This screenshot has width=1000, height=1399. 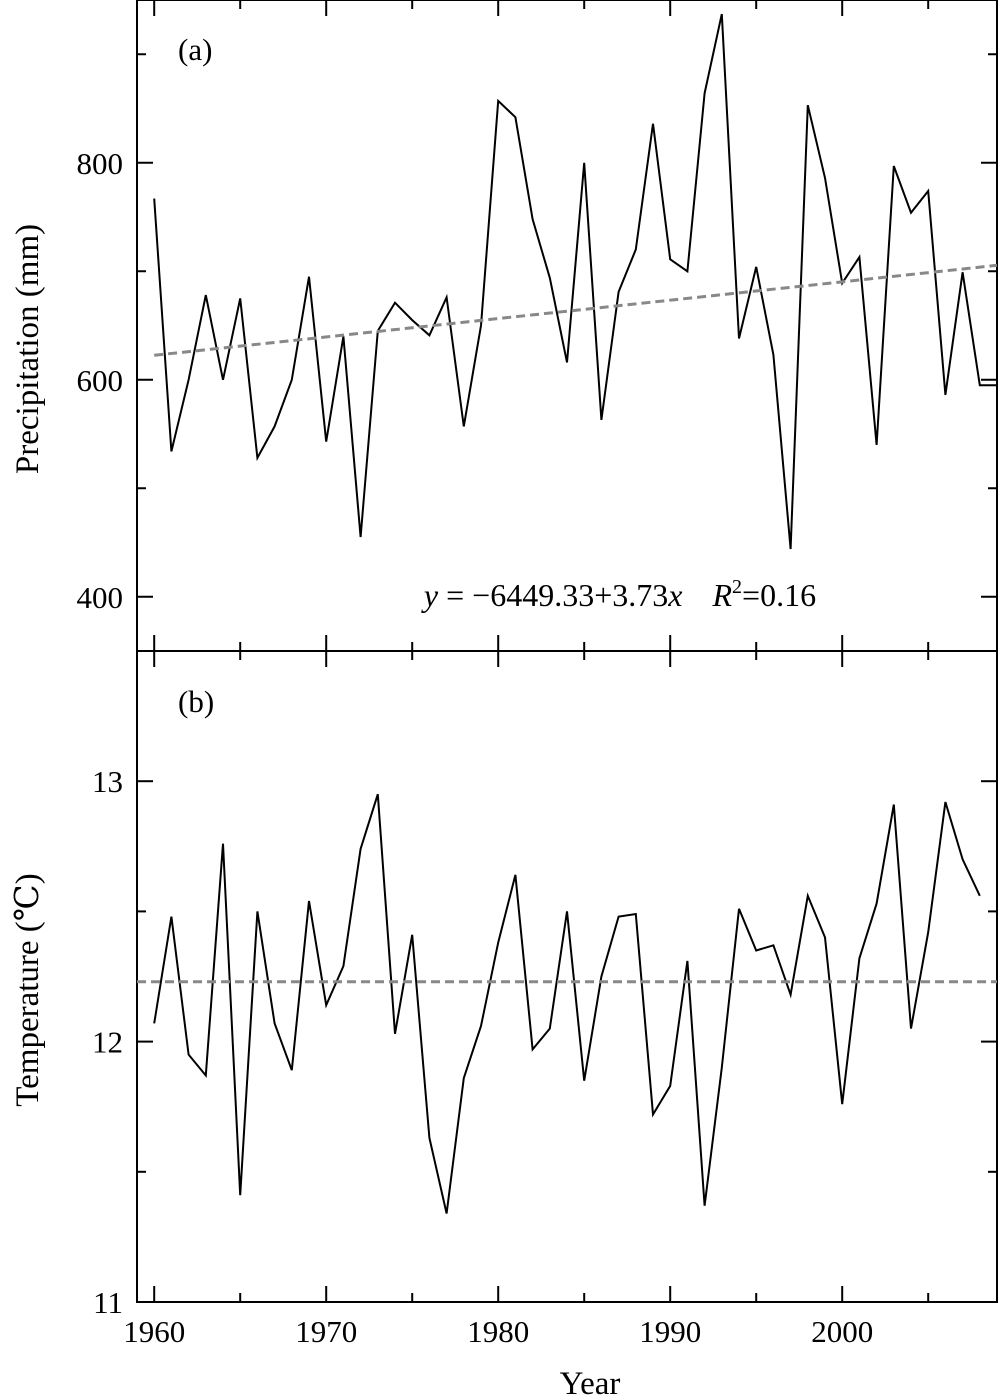 I want to click on panel-b-label: (b), so click(x=196, y=701).